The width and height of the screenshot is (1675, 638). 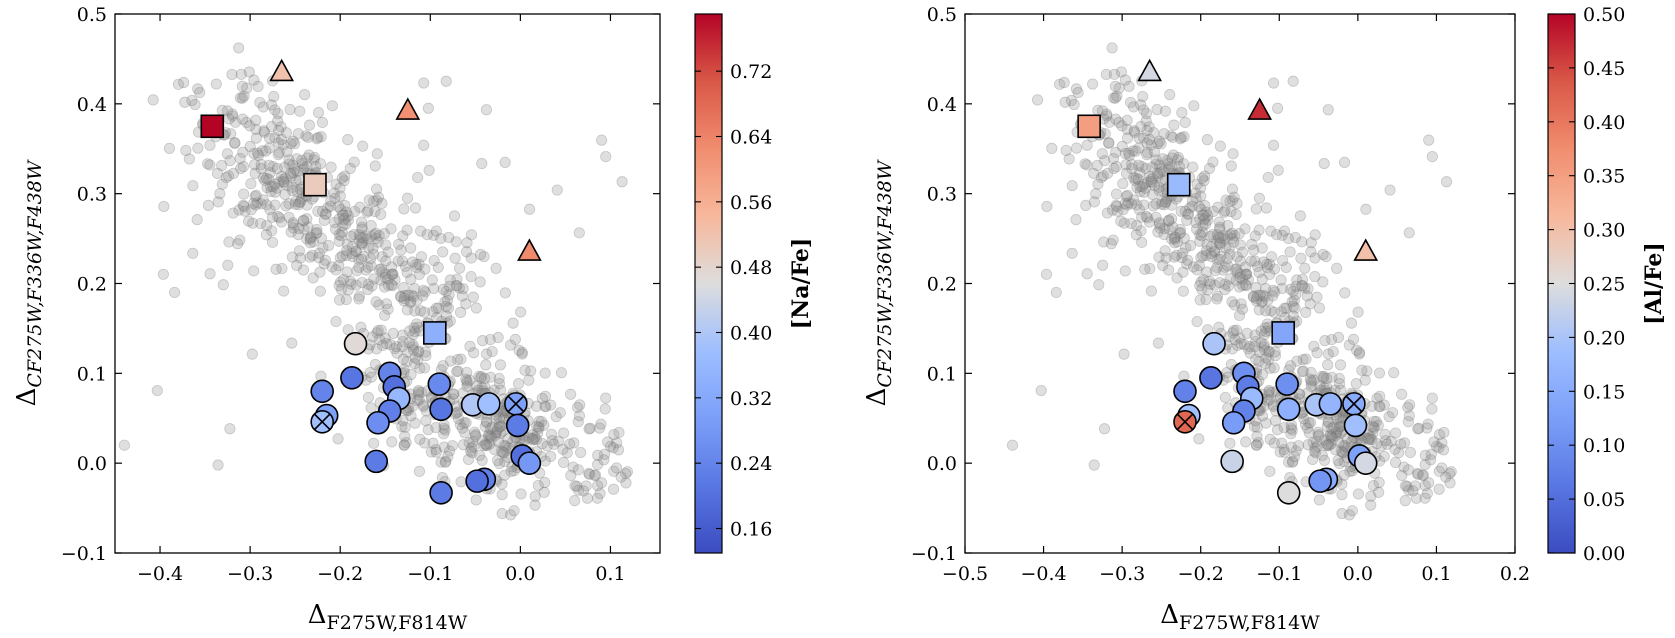 What do you see at coordinates (1604, 177) in the screenshot?
I see `colorbar-tick-label: 0.35` at bounding box center [1604, 177].